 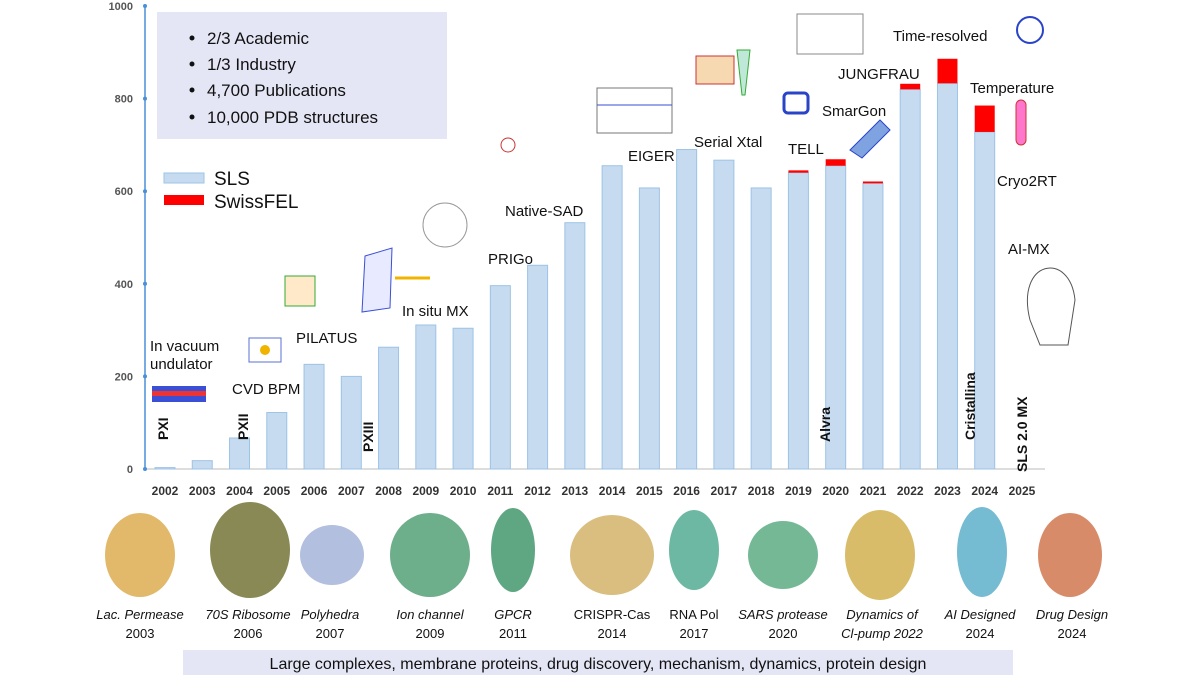 What do you see at coordinates (165, 491) in the screenshot?
I see `x-tick-label: 2002` at bounding box center [165, 491].